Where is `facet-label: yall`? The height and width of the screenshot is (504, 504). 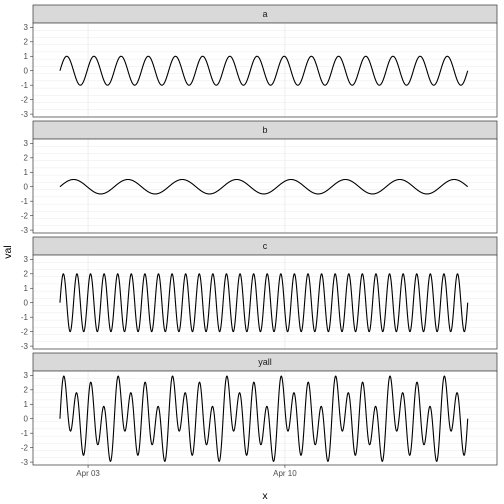
facet-label: yall is located at coordinates (265, 362).